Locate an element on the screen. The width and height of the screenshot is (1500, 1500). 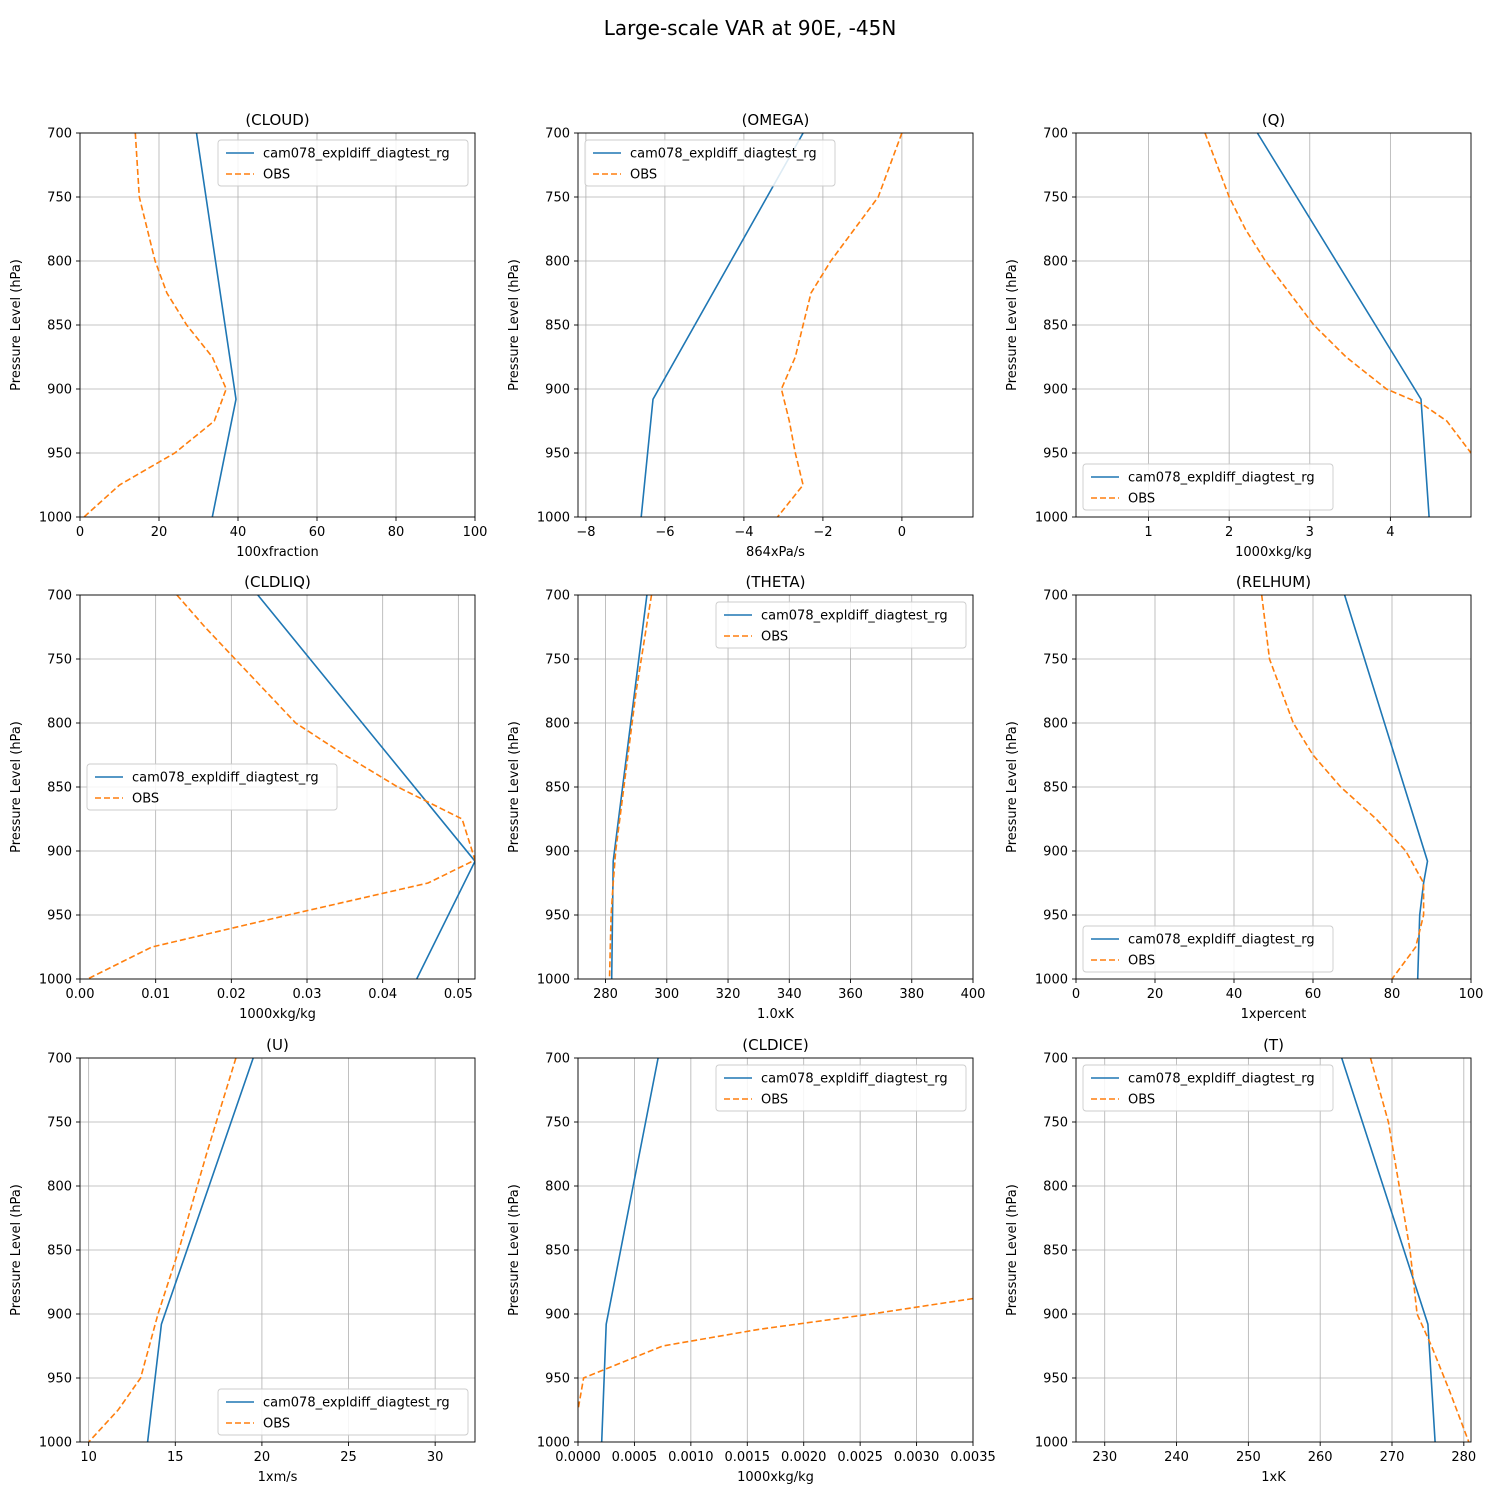
x-tick-label: 300 is located at coordinates (666, 994).